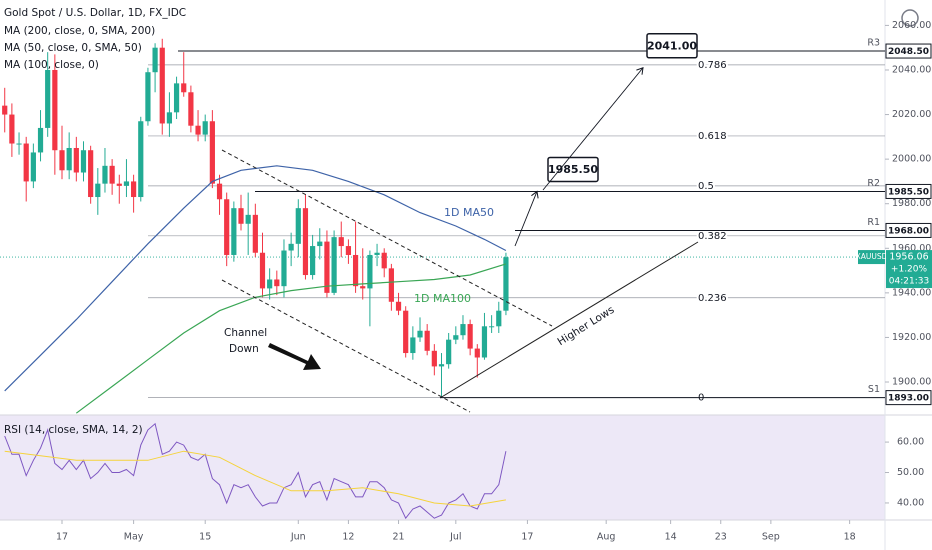 The width and height of the screenshot is (932, 550). Describe the element at coordinates (671, 537) in the screenshot. I see `x-tick-label: 14` at that location.